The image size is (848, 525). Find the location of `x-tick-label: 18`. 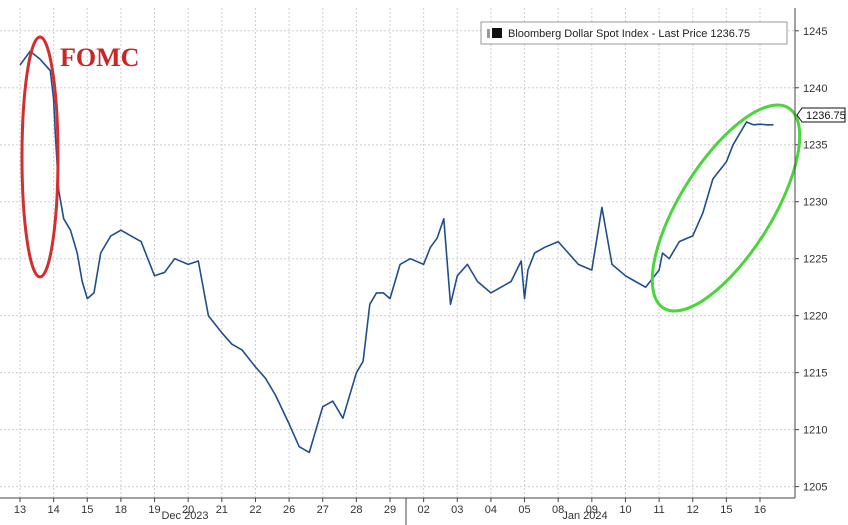

x-tick-label: 18 is located at coordinates (121, 510).